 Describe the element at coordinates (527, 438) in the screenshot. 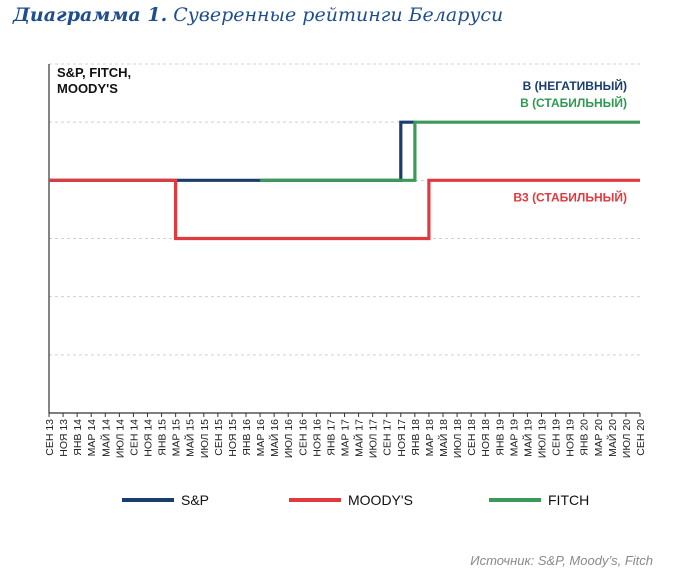

I see `x-tick-label: МАЙ 19` at that location.